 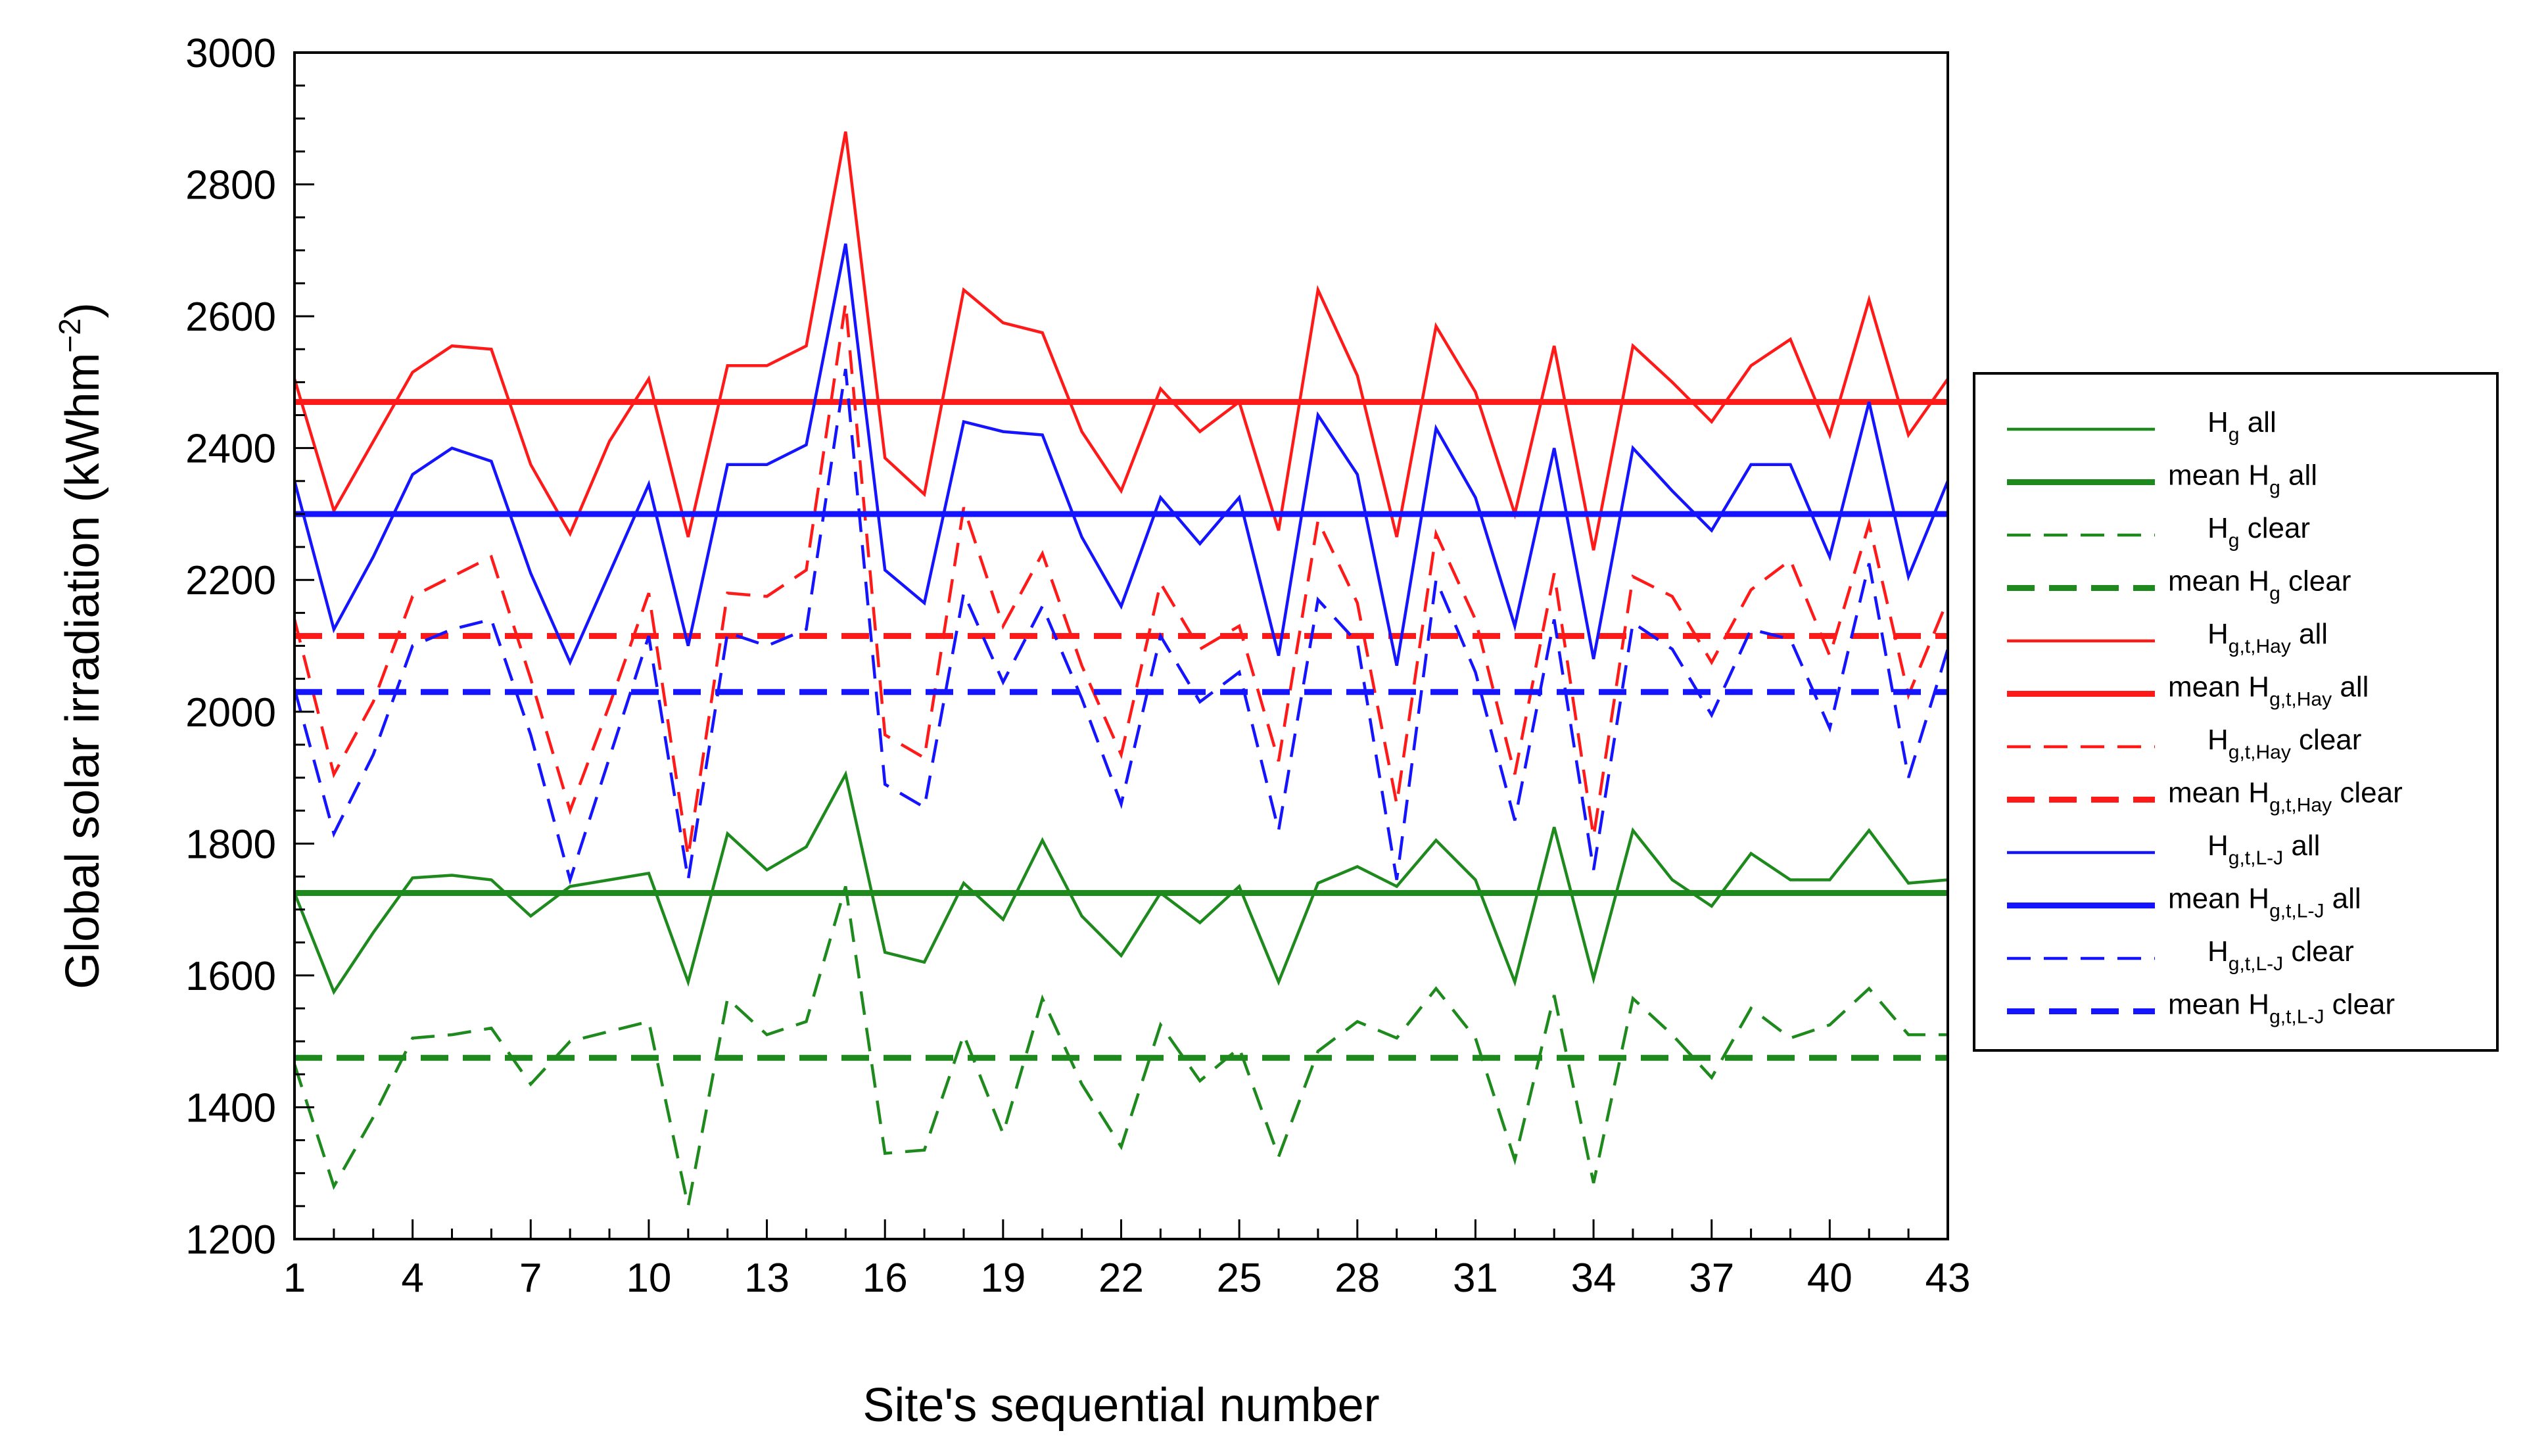 I want to click on y-axis-title-main: Global solar irradiation (kWhm, so click(x=83, y=671).